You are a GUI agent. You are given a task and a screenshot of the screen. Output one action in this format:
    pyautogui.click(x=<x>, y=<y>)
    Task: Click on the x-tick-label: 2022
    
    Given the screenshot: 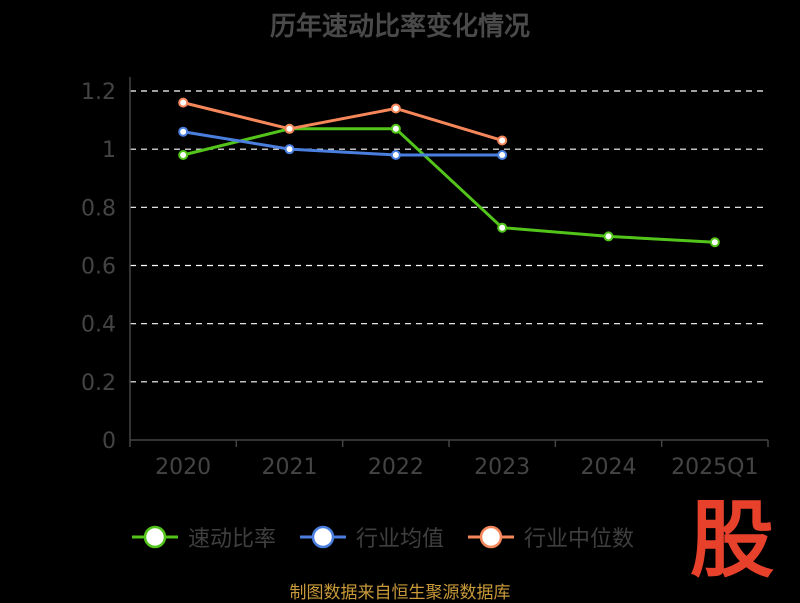 What is the action you would take?
    pyautogui.click(x=396, y=467)
    